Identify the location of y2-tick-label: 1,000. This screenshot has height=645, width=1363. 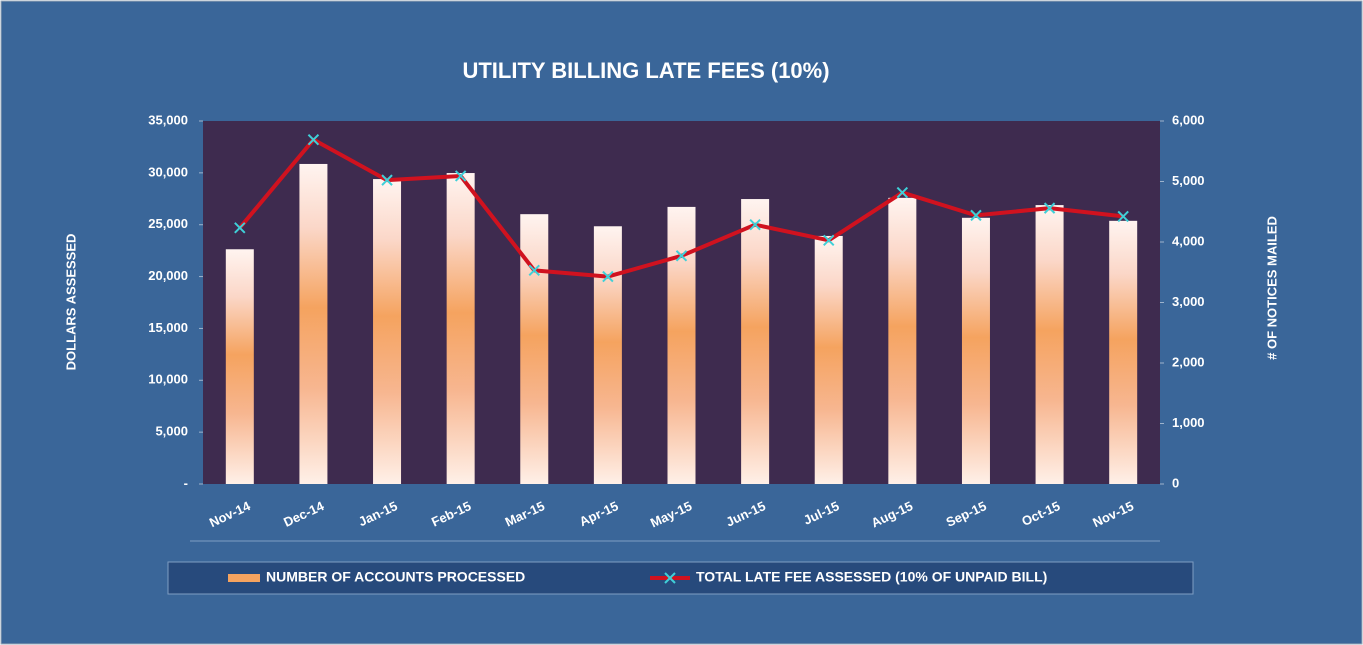
(1188, 422).